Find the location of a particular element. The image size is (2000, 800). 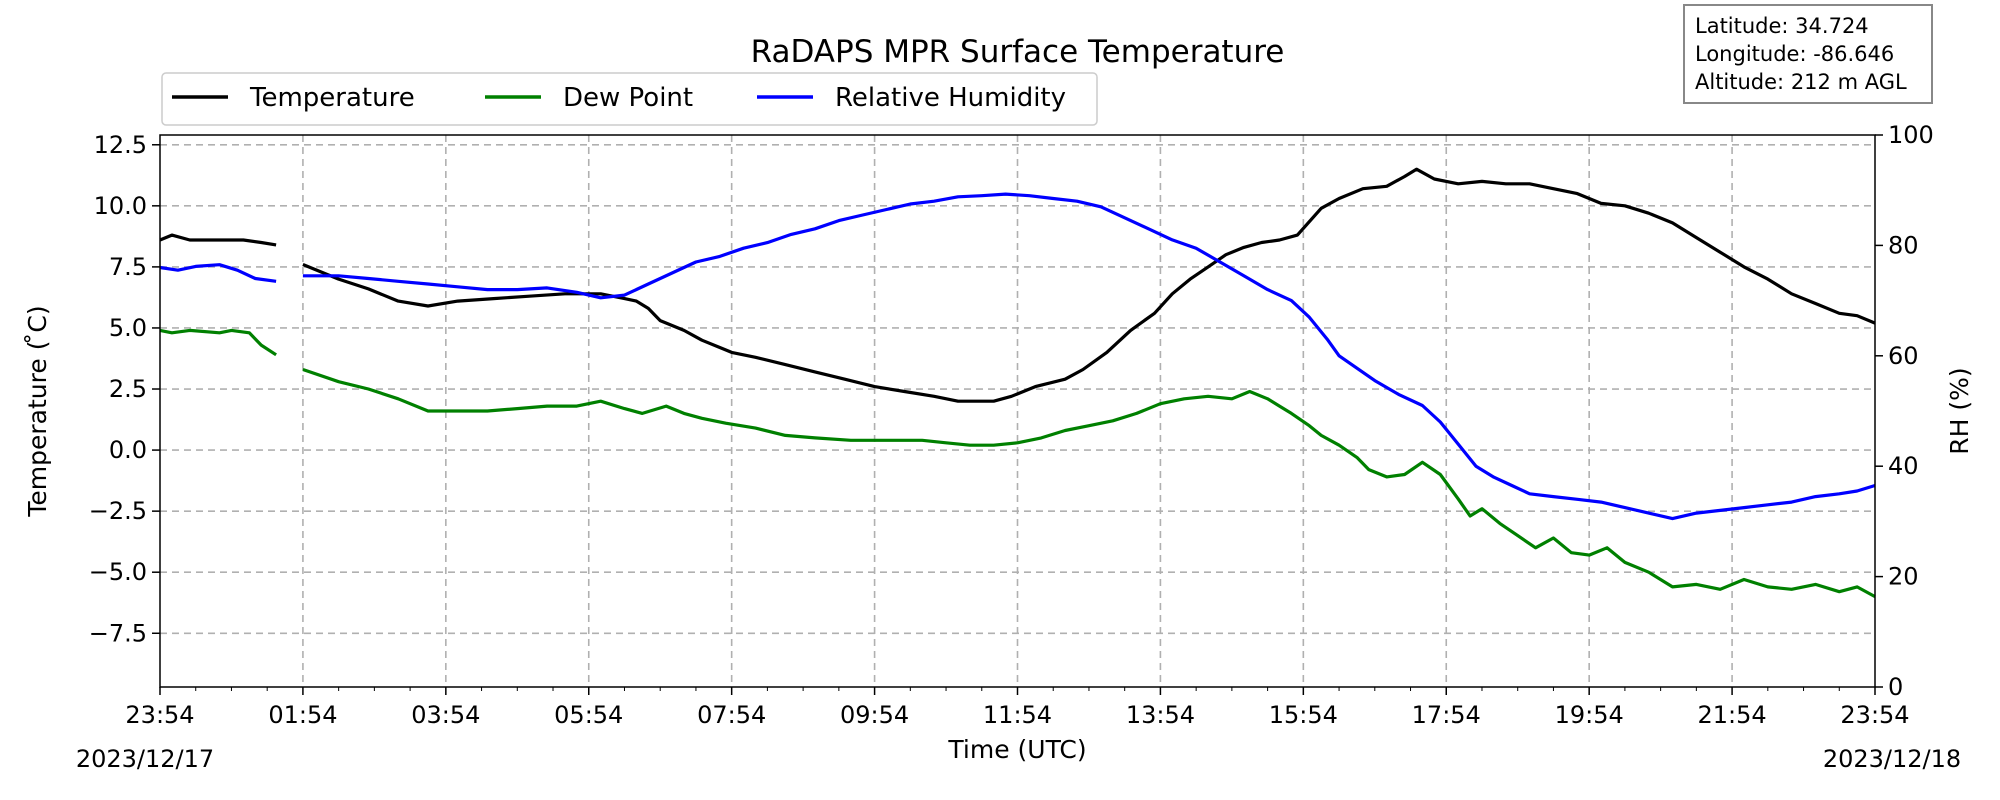

x-tick-label: 13:54 is located at coordinates (1160, 715).